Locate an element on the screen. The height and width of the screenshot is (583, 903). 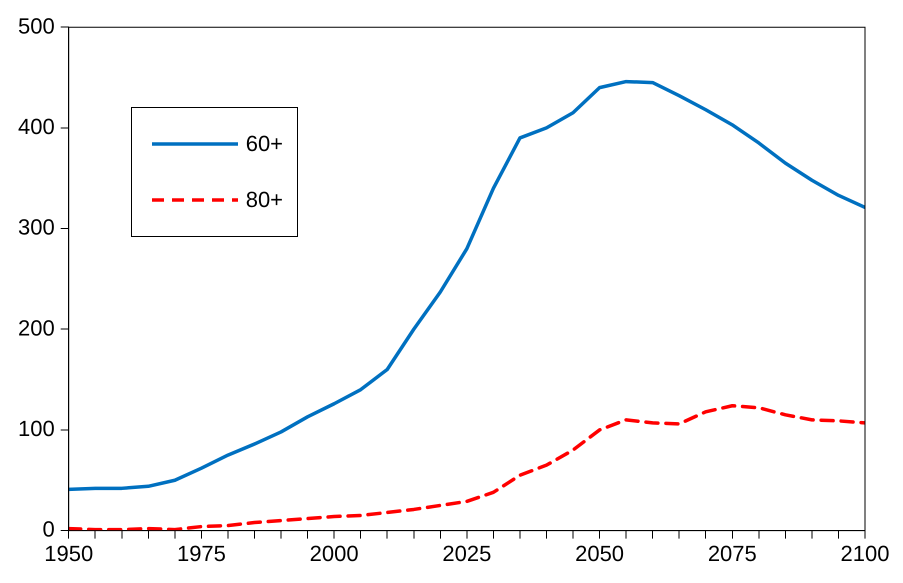
x-tick-label: 2025 is located at coordinates (467, 553).